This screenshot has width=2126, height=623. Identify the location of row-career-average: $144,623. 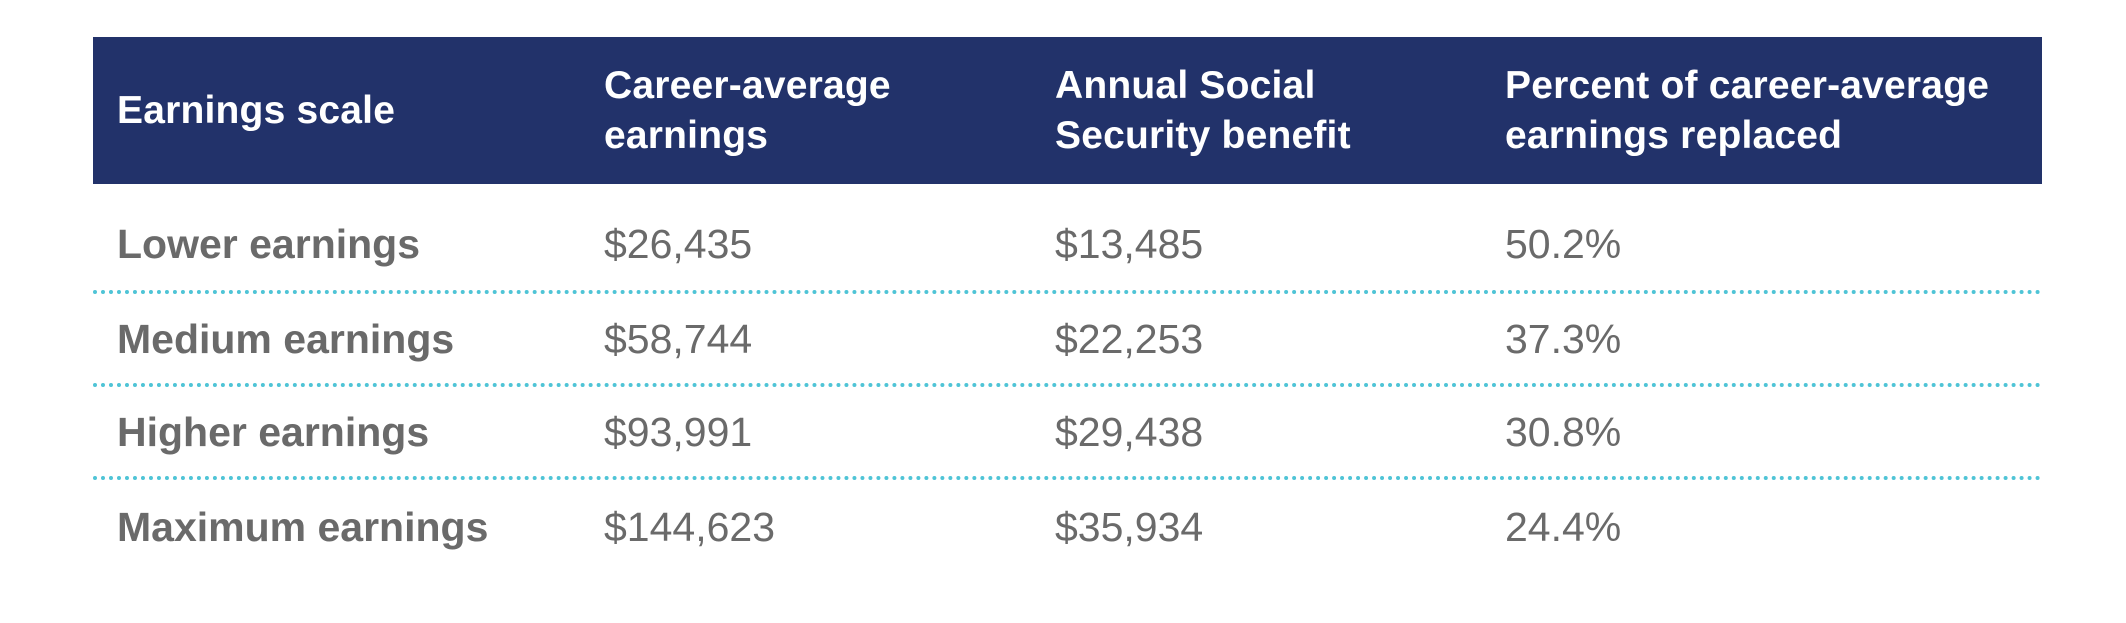
(690, 526).